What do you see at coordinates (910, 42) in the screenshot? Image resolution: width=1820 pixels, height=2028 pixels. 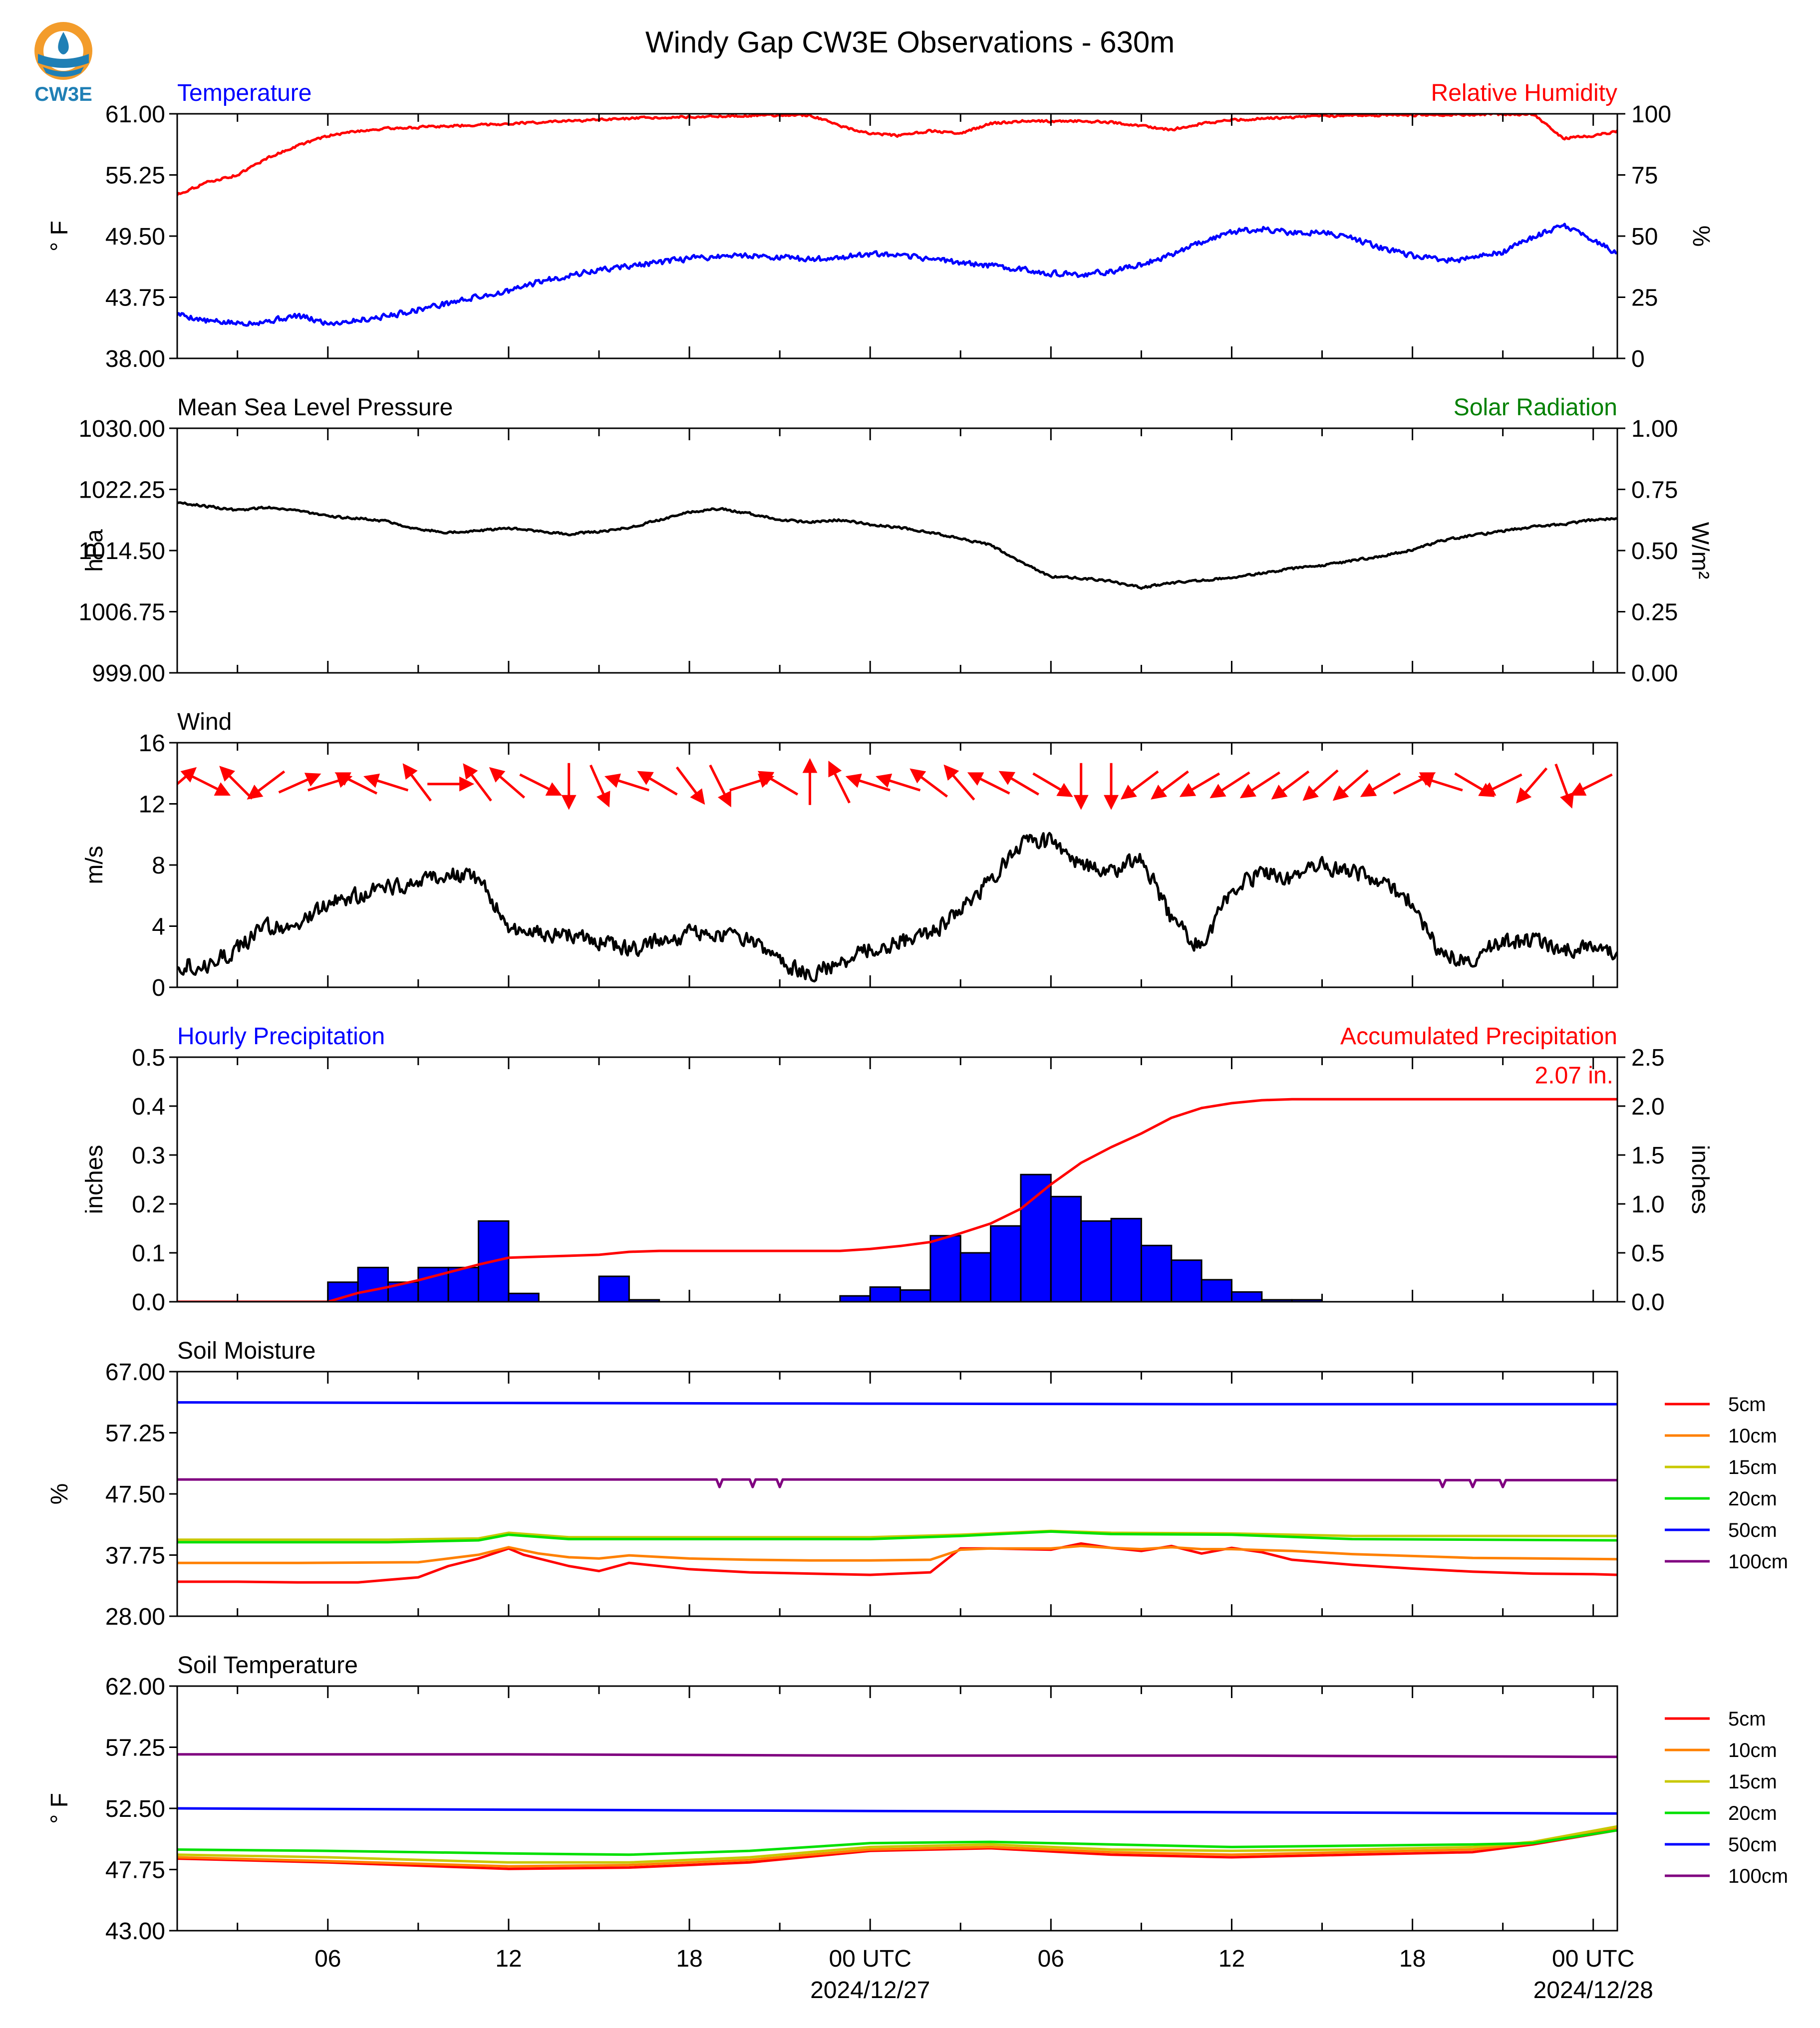 I see `figure-title: Windy Gap CW3E Observations - 630m` at bounding box center [910, 42].